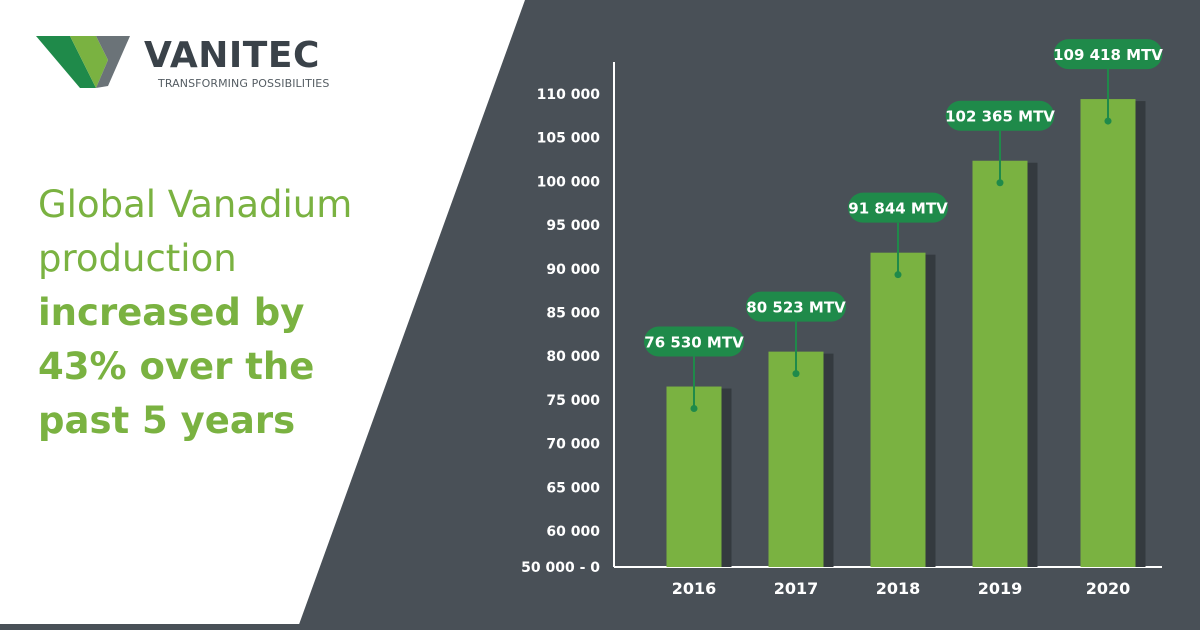  What do you see at coordinates (171, 312) in the screenshot?
I see `headline-line-3: increased by` at bounding box center [171, 312].